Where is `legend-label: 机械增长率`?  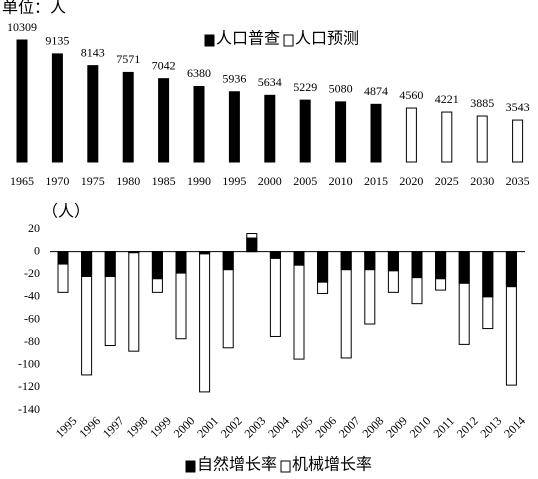 legend-label: 机械增长率 is located at coordinates (332, 465).